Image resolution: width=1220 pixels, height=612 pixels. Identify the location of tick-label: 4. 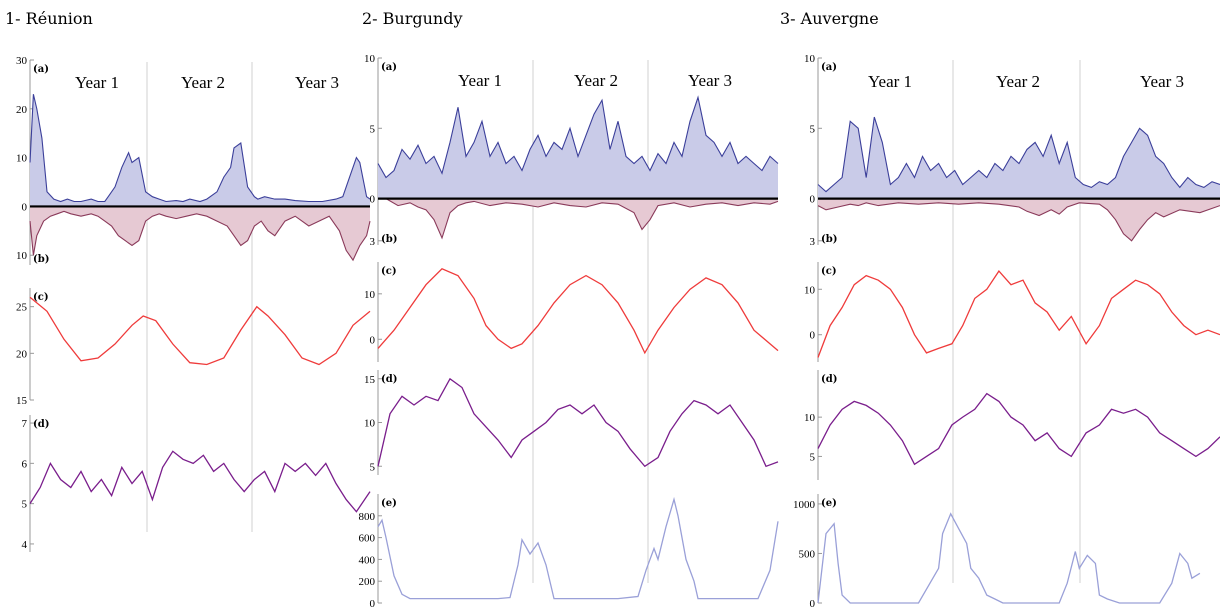
(25, 545).